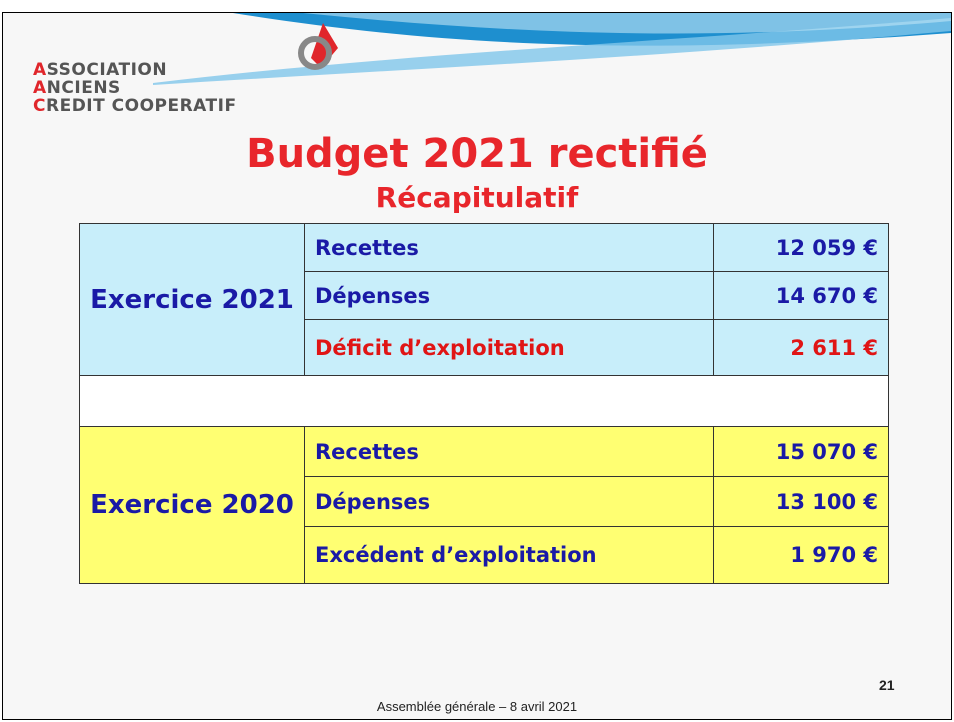 This screenshot has width=954, height=722. Describe the element at coordinates (315, 53) in the screenshot. I see `logo-figure-gray` at that location.